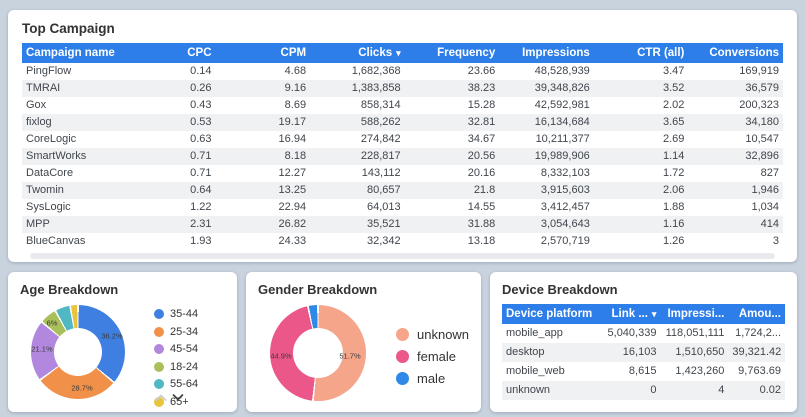 This screenshot has width=805, height=417. I want to click on legend-item: 25-34, so click(176, 332).